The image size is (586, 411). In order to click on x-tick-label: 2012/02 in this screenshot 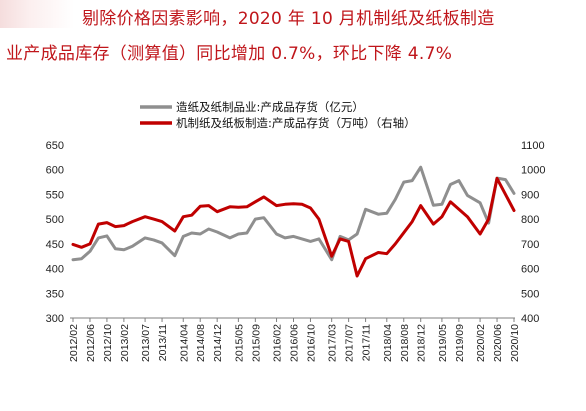, I will do `click(74, 343)`.